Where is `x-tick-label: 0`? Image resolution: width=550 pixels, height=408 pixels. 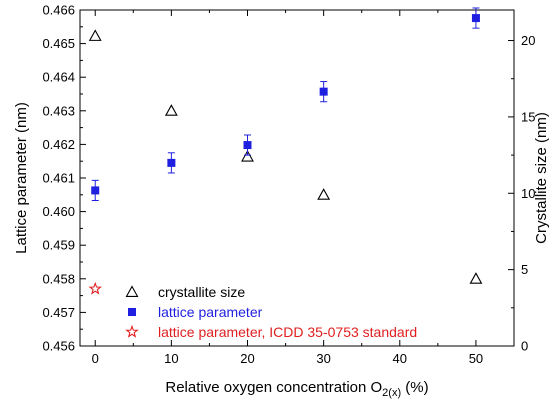
x-tick-label: 0 is located at coordinates (95, 358).